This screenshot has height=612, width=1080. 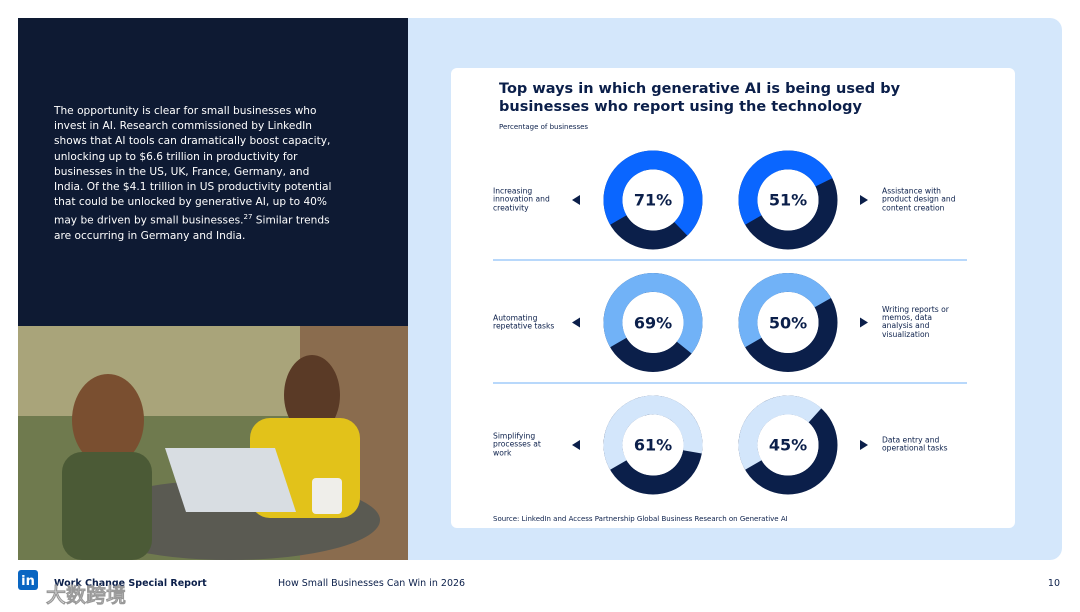 I want to click on footer-report: Work Change Special Report, so click(x=130, y=583).